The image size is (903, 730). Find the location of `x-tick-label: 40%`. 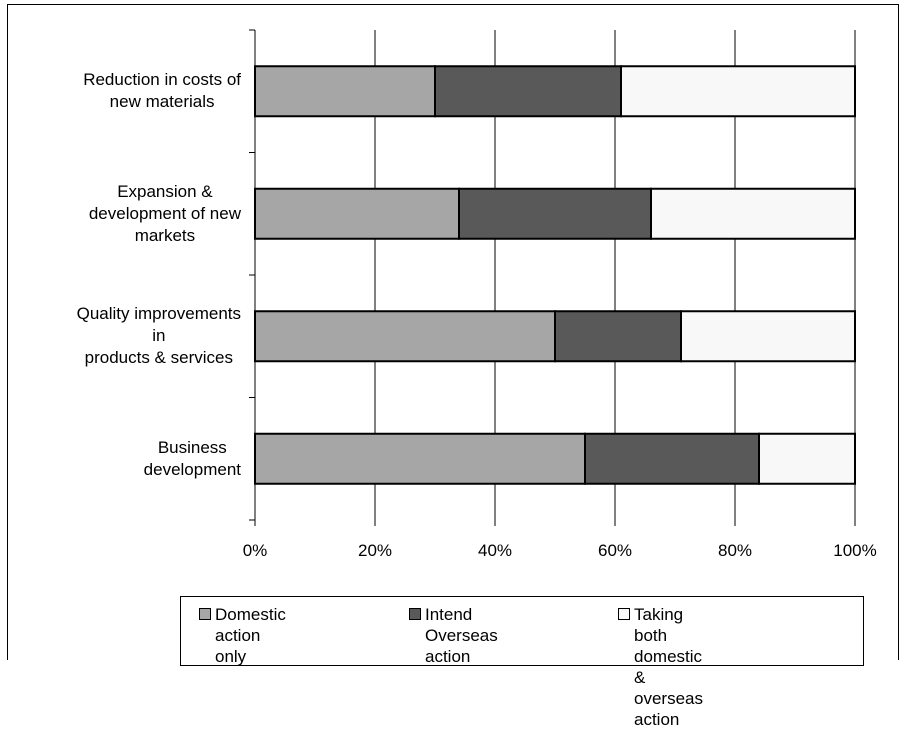

x-tick-label: 40% is located at coordinates (495, 550).